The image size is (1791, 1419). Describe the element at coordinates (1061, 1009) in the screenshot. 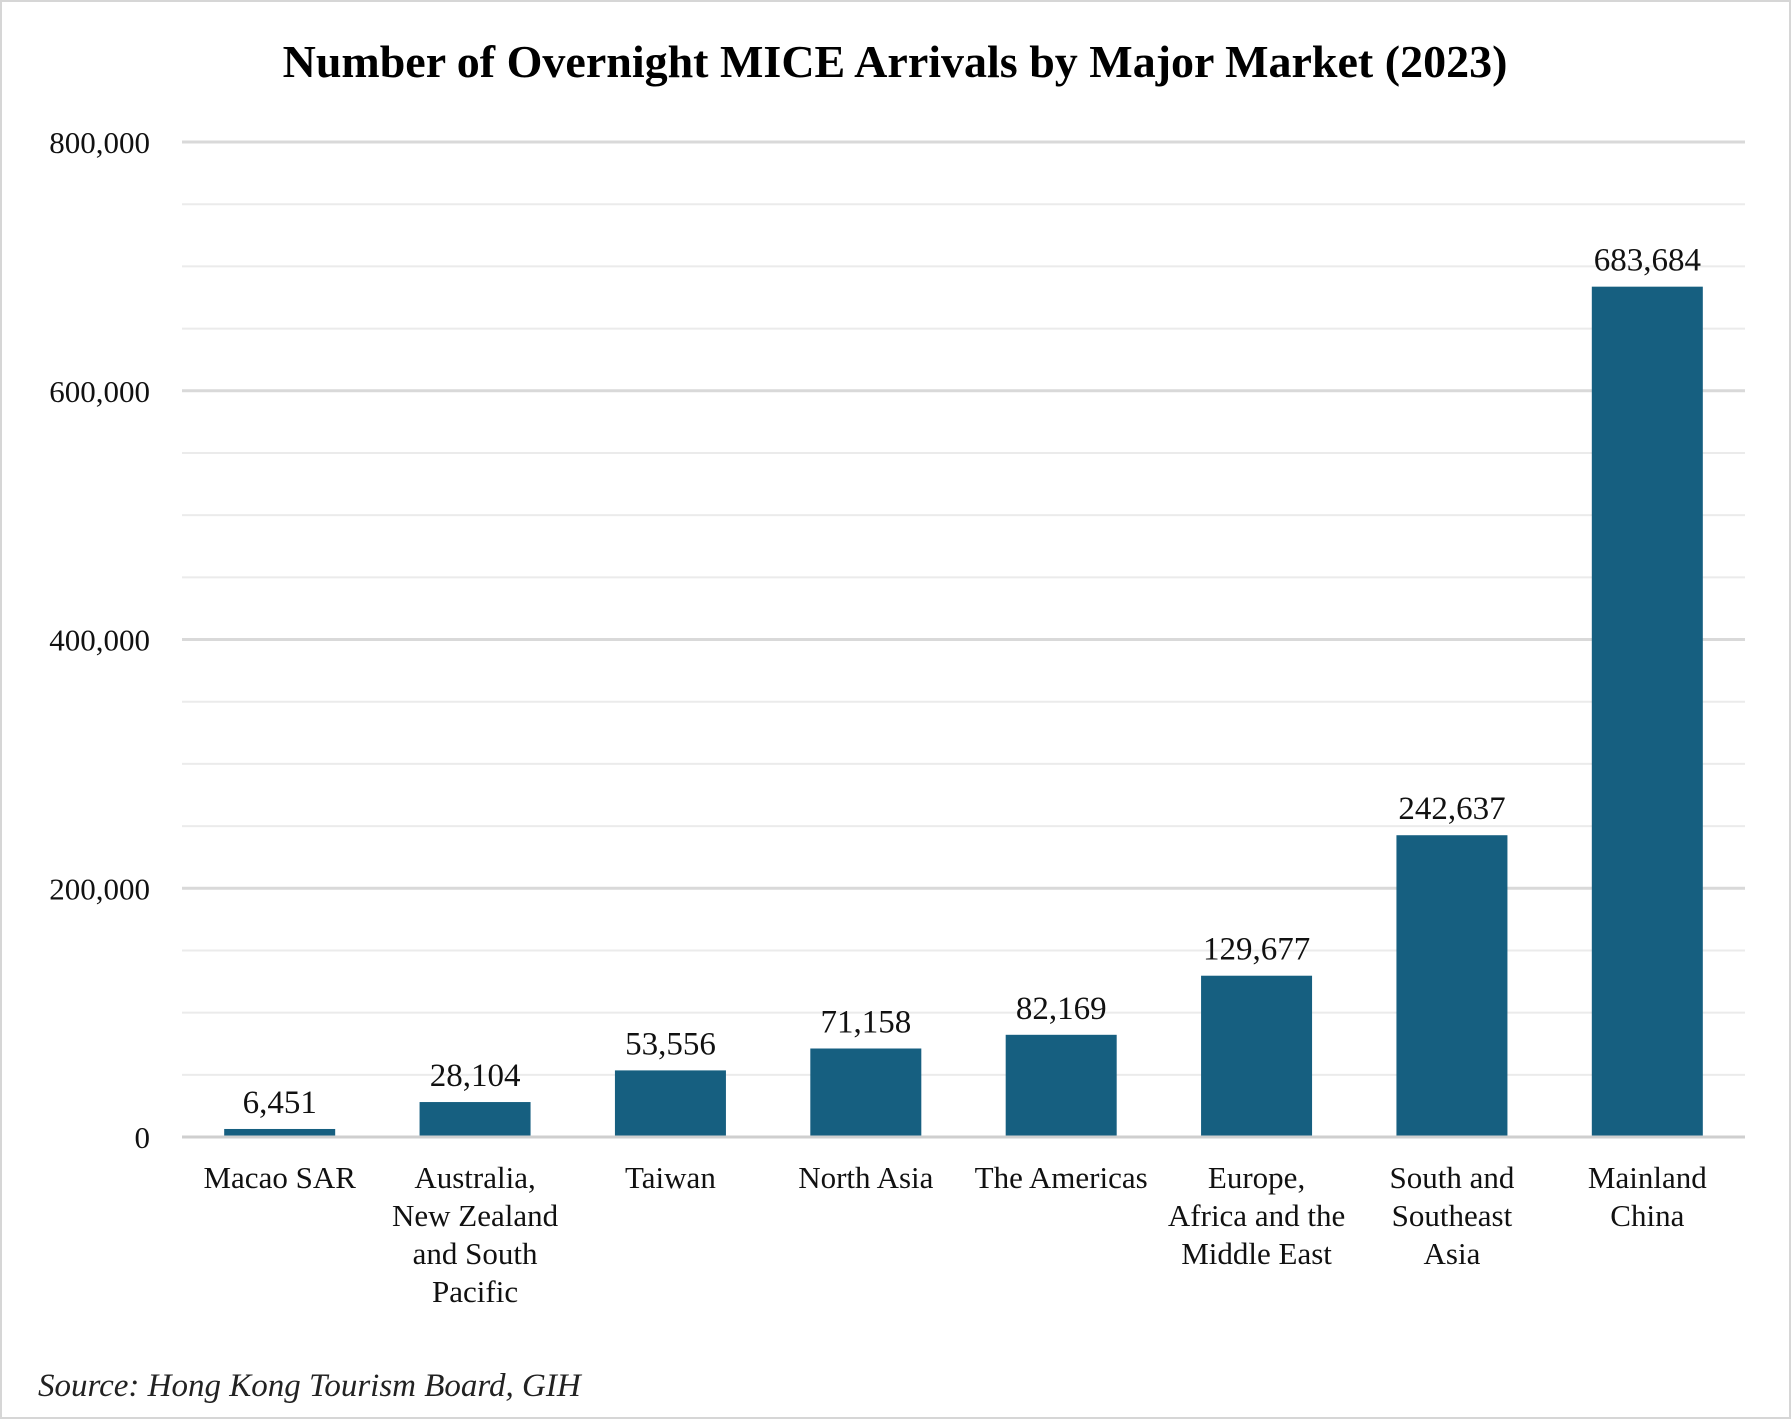

I see `data-label: 82,169` at that location.